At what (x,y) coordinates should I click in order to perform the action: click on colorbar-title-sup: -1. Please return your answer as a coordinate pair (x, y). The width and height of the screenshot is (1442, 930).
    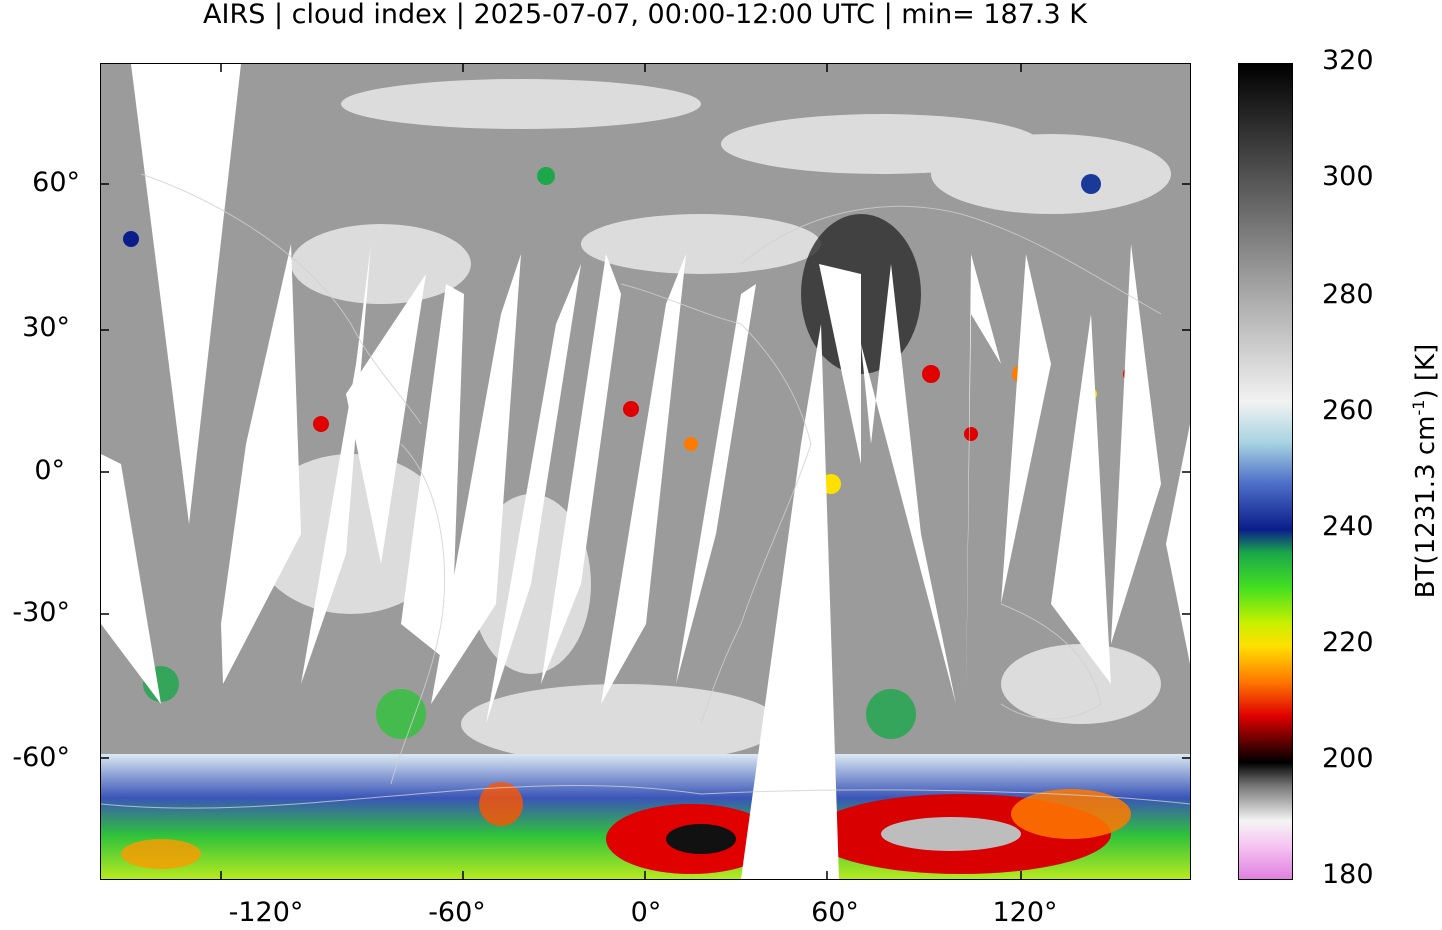
    Looking at the image, I should click on (1419, 407).